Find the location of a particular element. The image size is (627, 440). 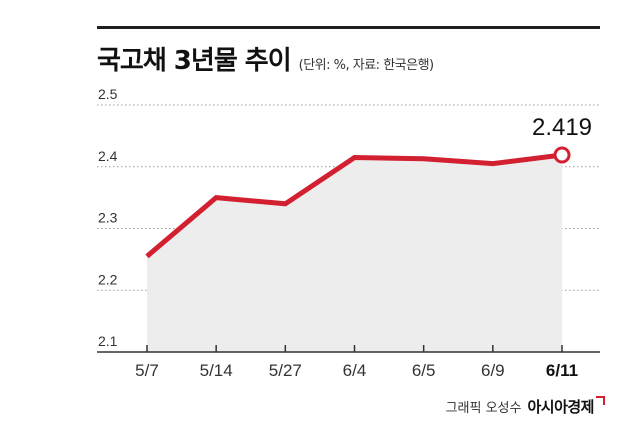

chart-header: 국고채 3년물 추이 (단위: %, 자료: 한국은행) is located at coordinates (265, 58).